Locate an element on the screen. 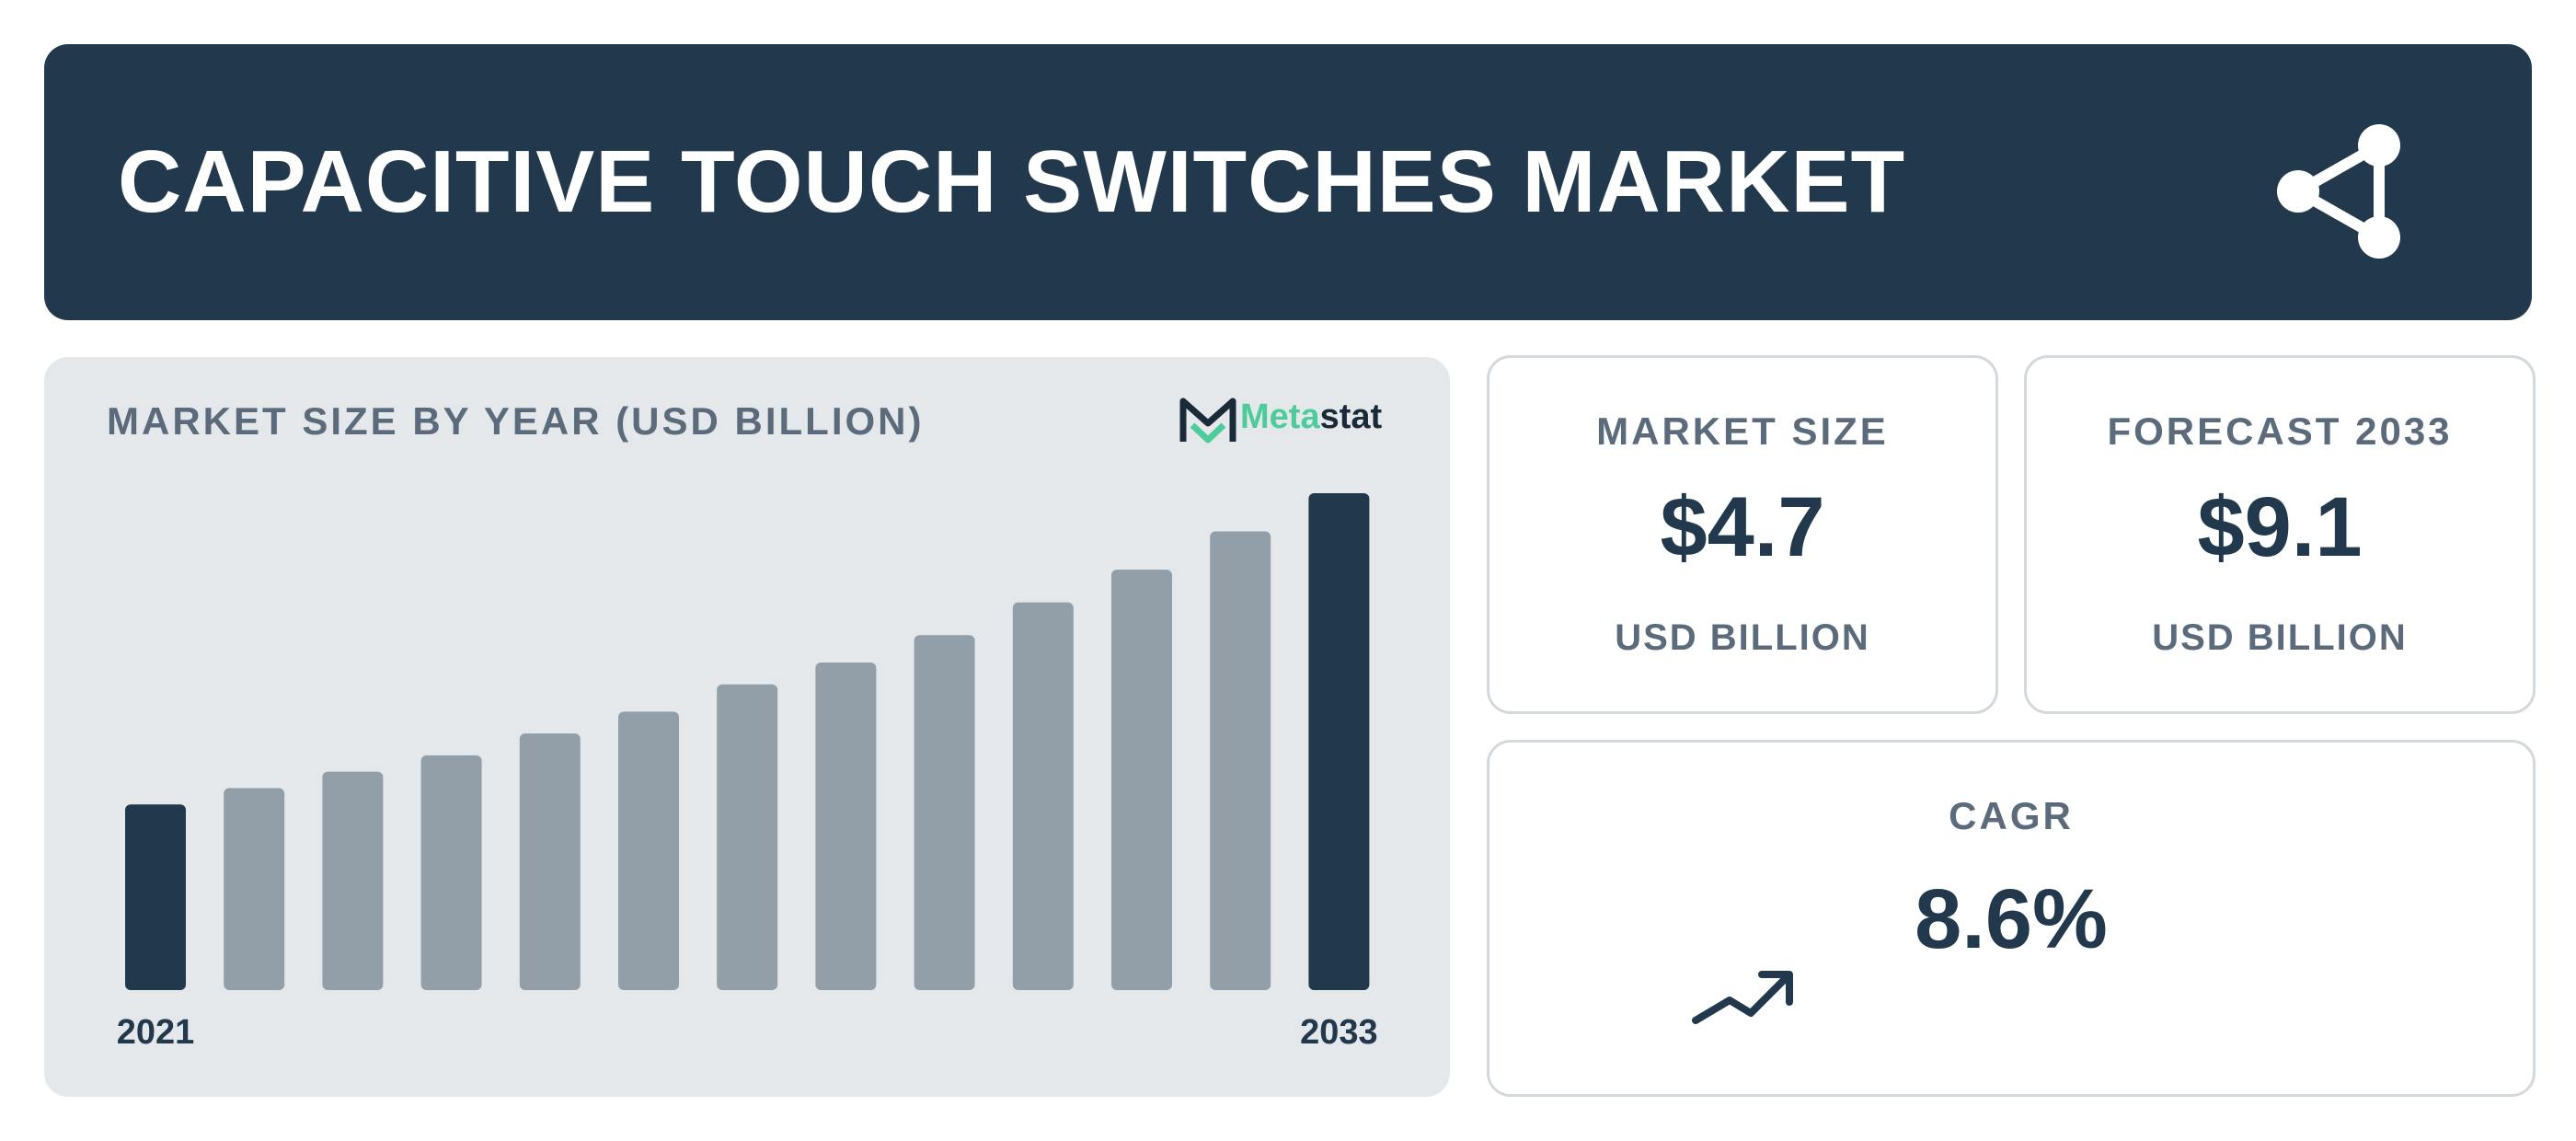 The width and height of the screenshot is (2576, 1141). bar-2032 is located at coordinates (1240, 761).